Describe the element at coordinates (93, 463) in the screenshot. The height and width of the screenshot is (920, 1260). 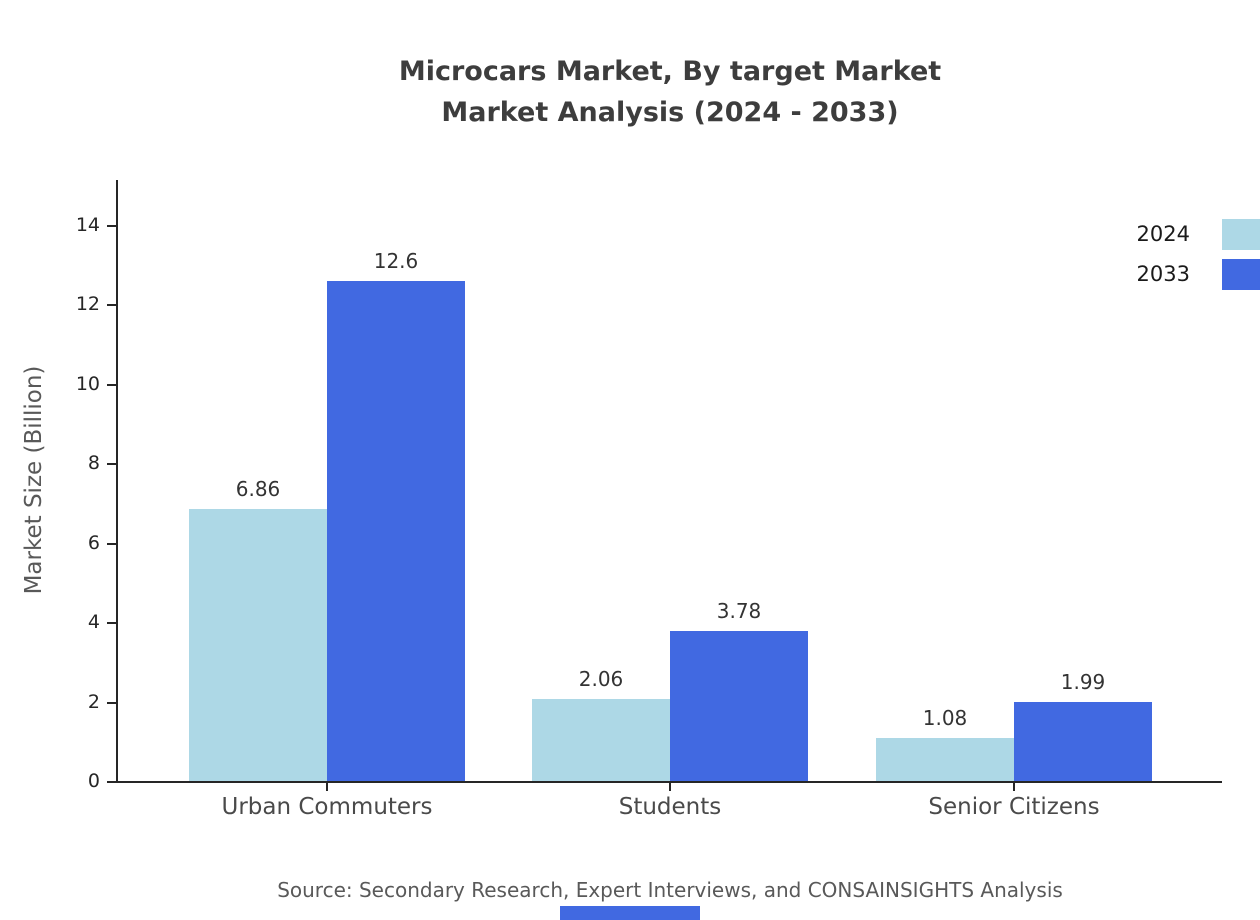
I see `y-tick-label: 8` at that location.